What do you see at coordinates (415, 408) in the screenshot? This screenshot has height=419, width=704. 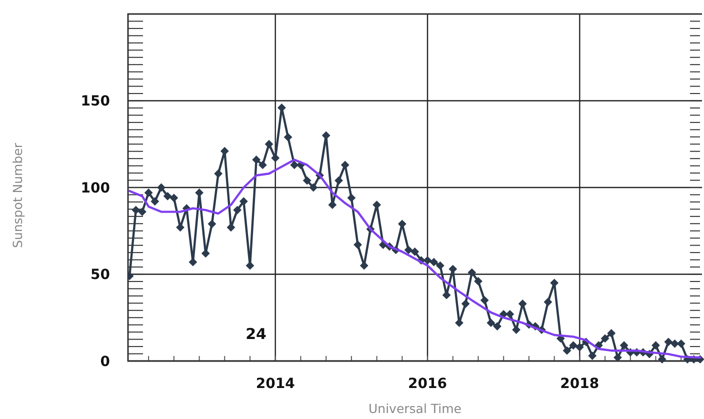 I see `x-axis-title: Universal Time` at bounding box center [415, 408].